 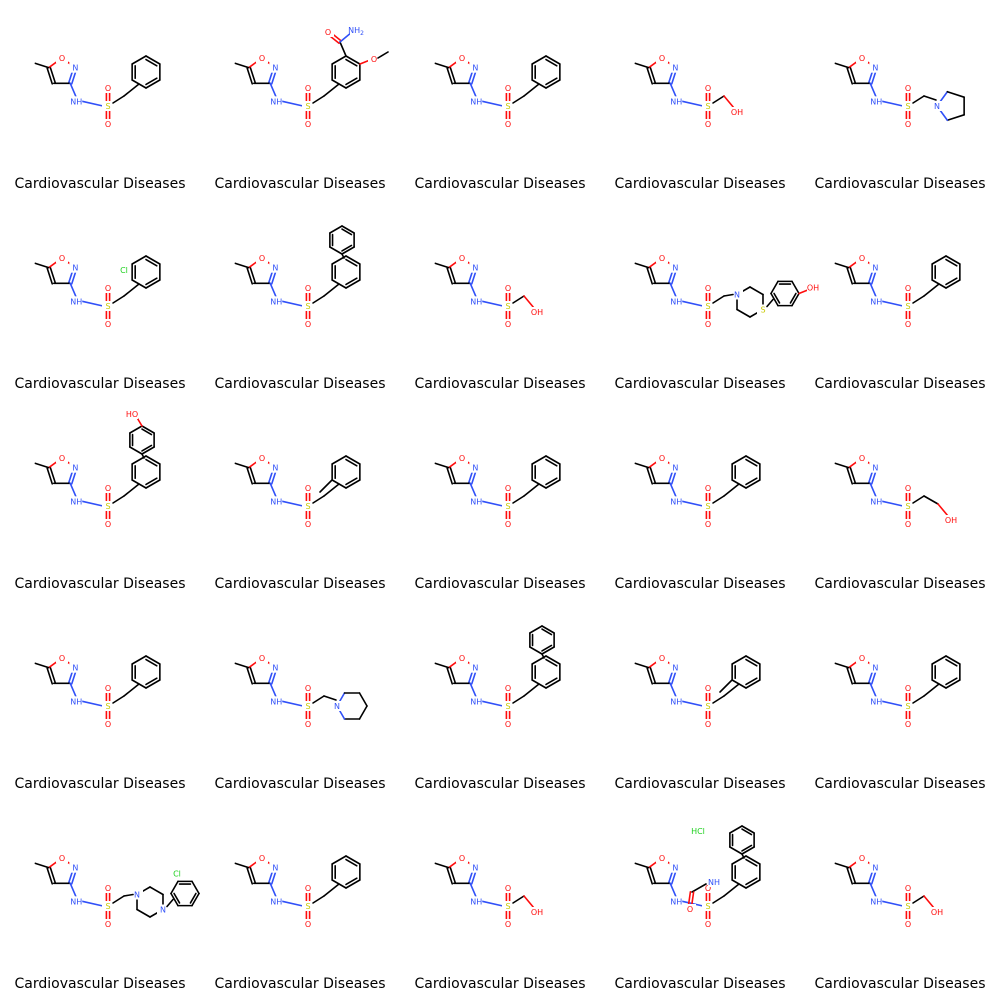 What do you see at coordinates (124, 270) in the screenshot?
I see `chlorine-label: Cl` at bounding box center [124, 270].